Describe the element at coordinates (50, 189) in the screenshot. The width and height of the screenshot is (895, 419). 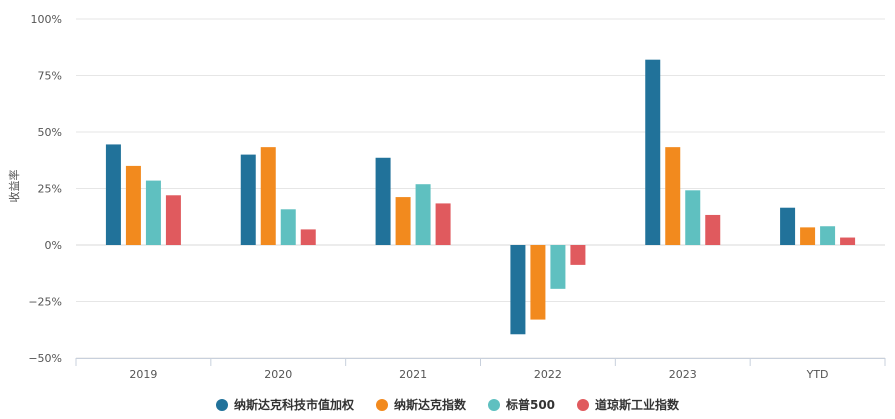
I see `y-tick-label: 25%` at that location.